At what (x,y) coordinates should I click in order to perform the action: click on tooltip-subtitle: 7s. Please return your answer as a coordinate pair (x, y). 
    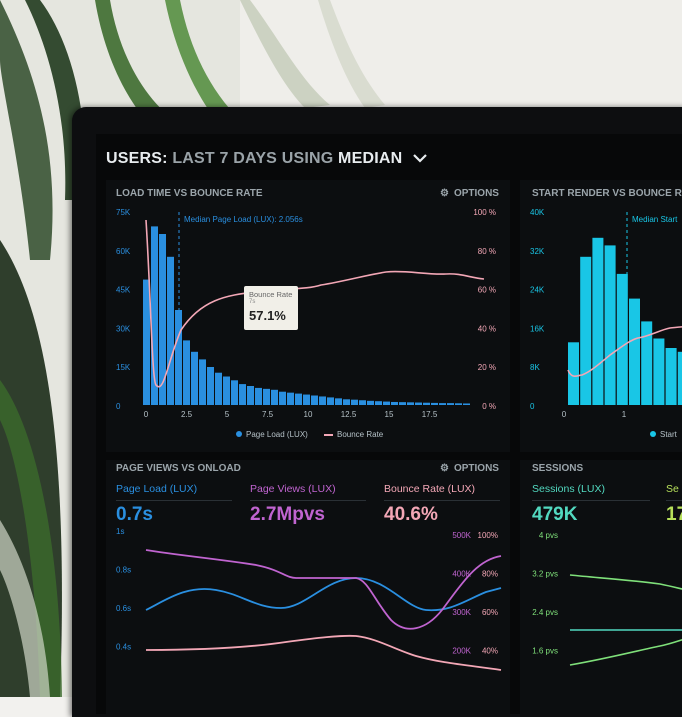
    Looking at the image, I should click on (252, 302).